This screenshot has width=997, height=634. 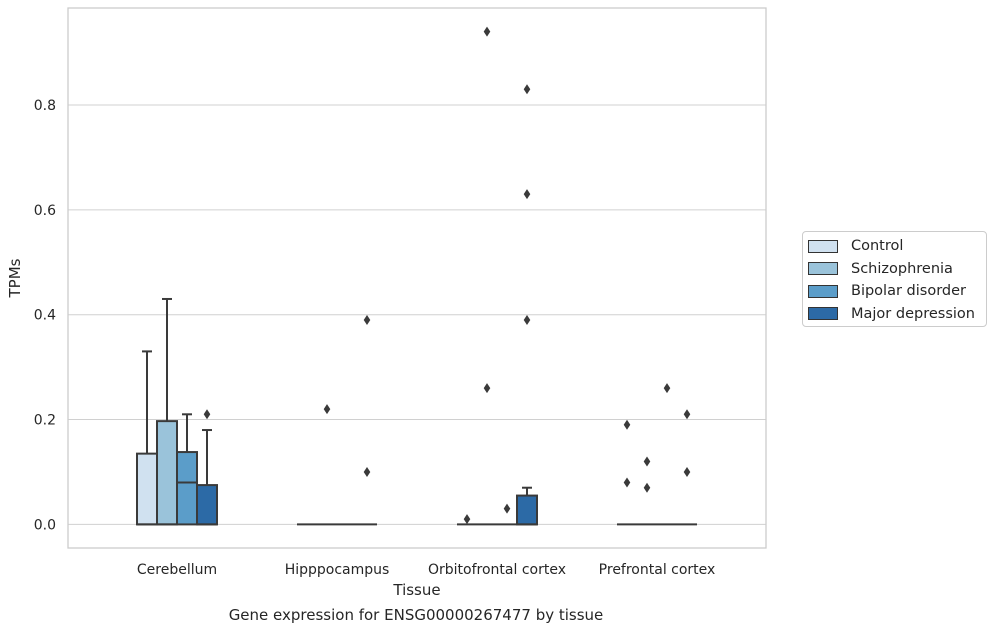 What do you see at coordinates (337, 570) in the screenshot?
I see `x-tick-label: Hipppocampus` at bounding box center [337, 570].